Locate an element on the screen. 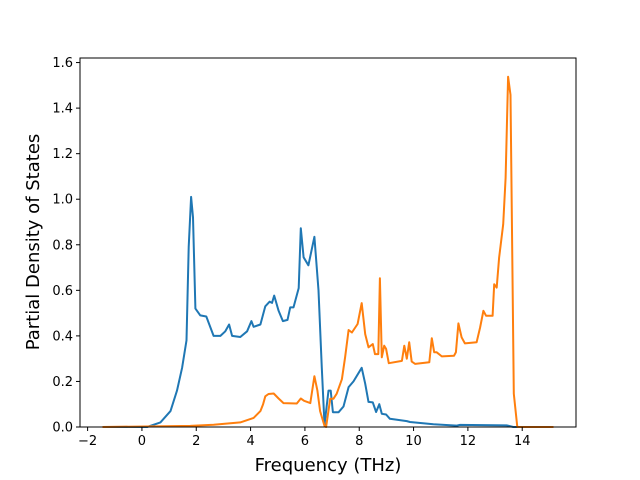 The height and width of the screenshot is (480, 640). y-tick-label: 0.8 is located at coordinates (62, 245).